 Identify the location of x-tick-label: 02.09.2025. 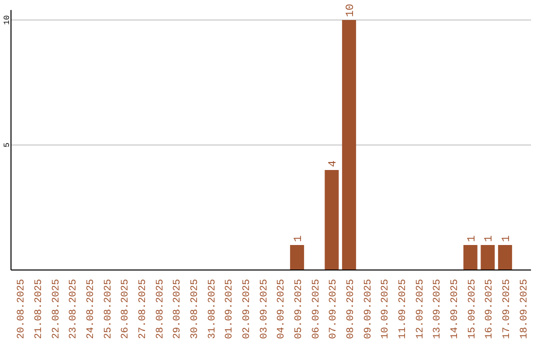
(247, 309).